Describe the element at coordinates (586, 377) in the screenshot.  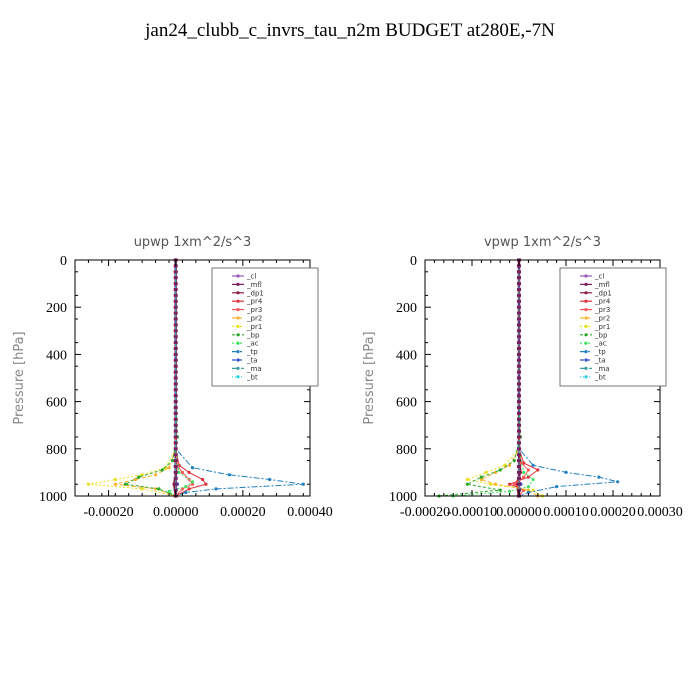
I see `legend-marker-bt` at that location.